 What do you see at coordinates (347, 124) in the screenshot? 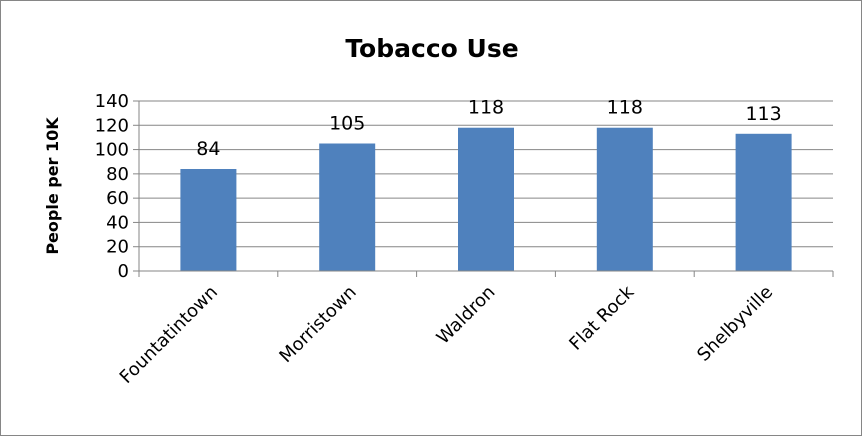
I see `data-label: 105` at bounding box center [347, 124].